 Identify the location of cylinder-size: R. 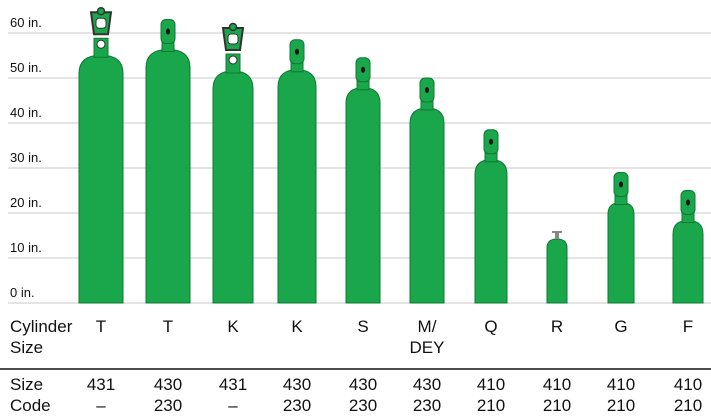
(557, 326).